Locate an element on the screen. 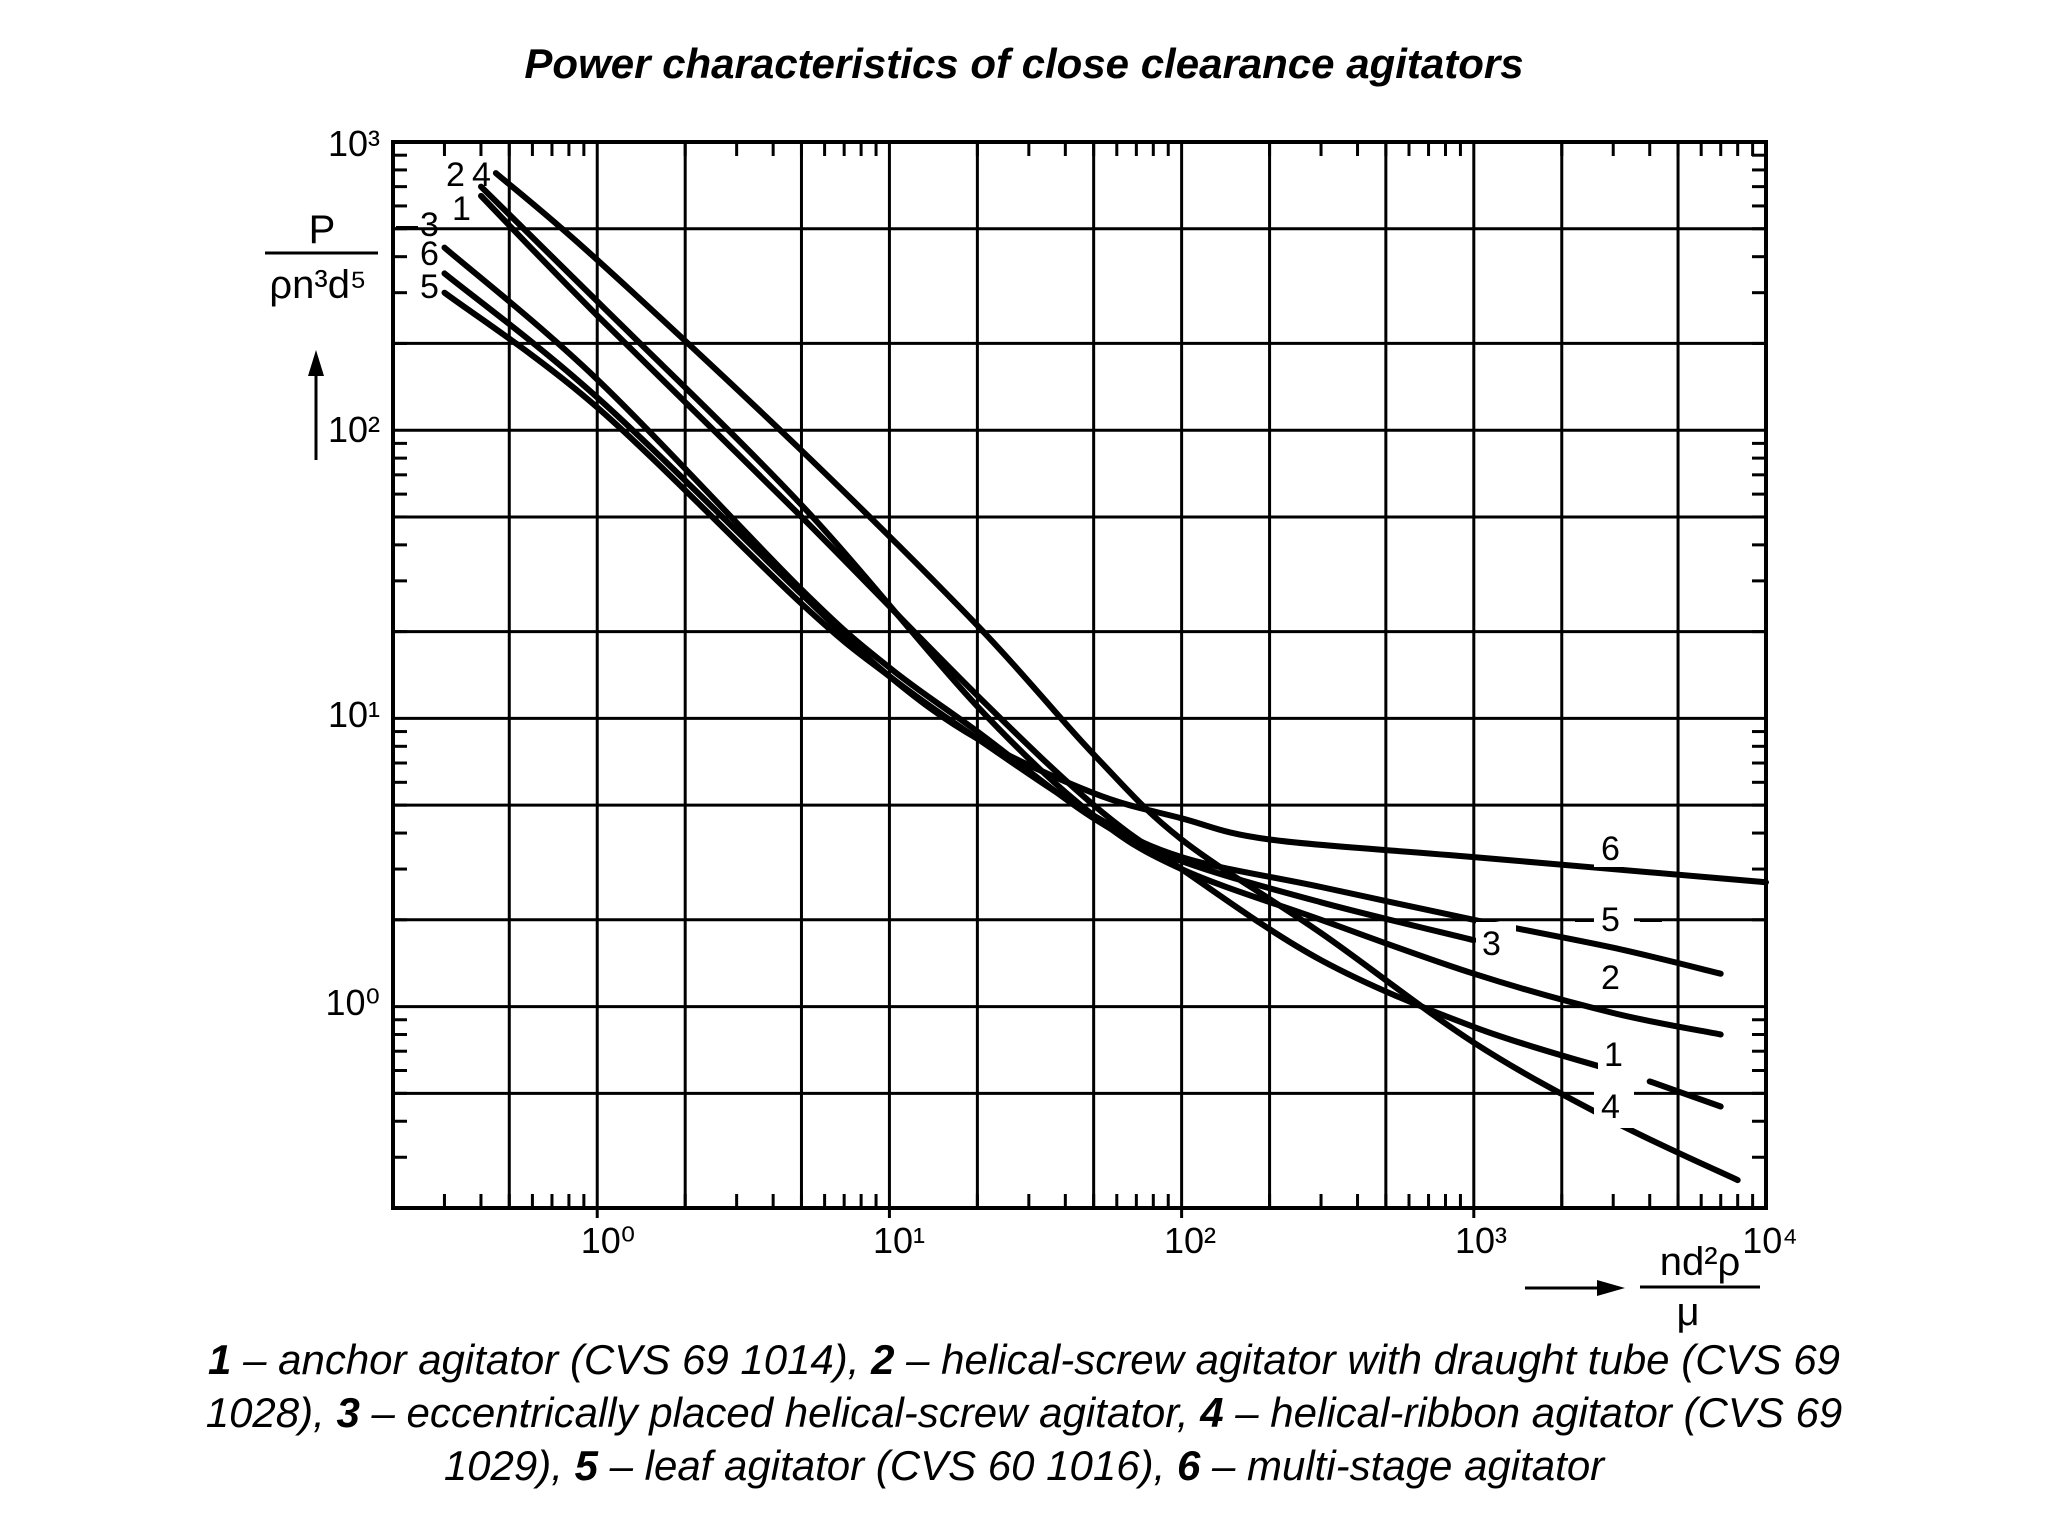  x-tick-label: 10² is located at coordinates (1190, 1240).